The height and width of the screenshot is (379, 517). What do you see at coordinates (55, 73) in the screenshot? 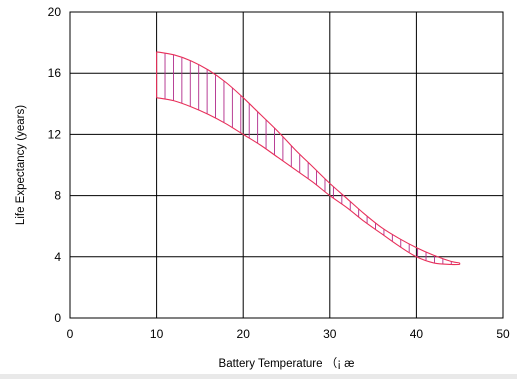
I see `y-tick-label: 16` at bounding box center [55, 73].